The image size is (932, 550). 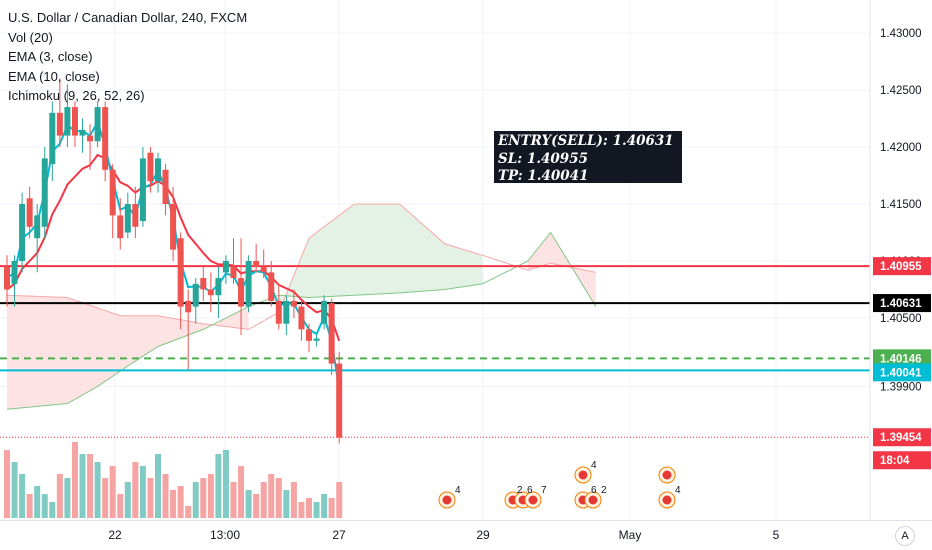 What do you see at coordinates (76, 95) in the screenshot?
I see `indicator-ichimoku: Ichimoku (9, 26, 52, 26)` at bounding box center [76, 95].